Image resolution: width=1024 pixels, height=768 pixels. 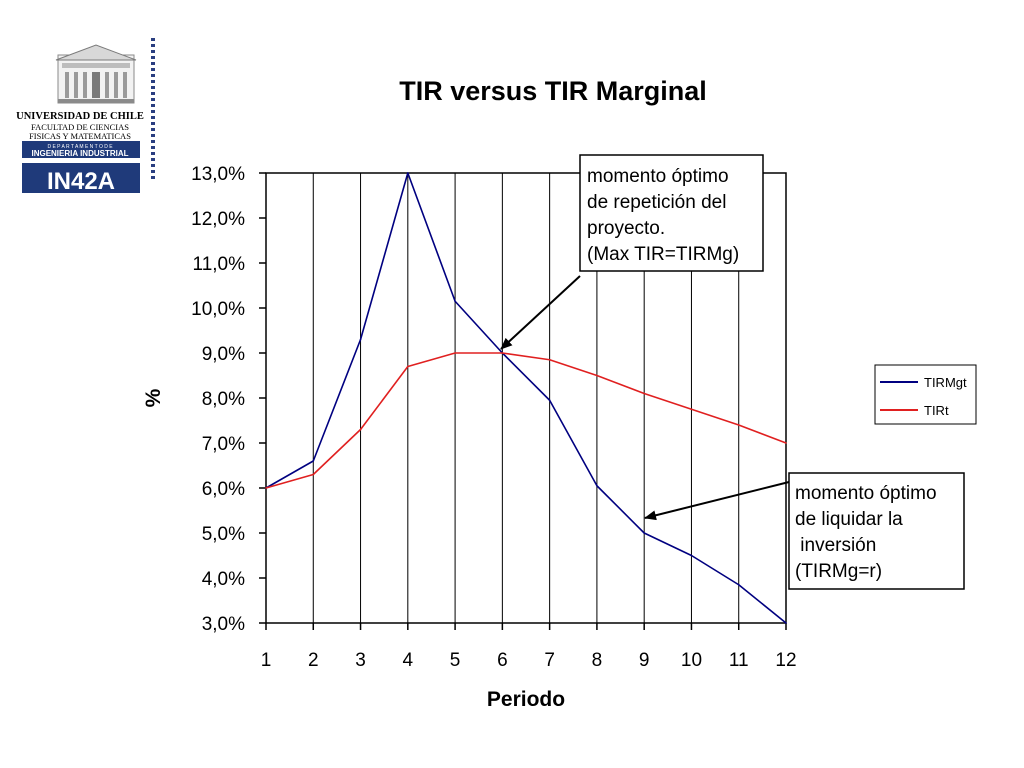 I want to click on logo-university: UNIVERSIDAD DE CHILE, so click(x=80, y=116).